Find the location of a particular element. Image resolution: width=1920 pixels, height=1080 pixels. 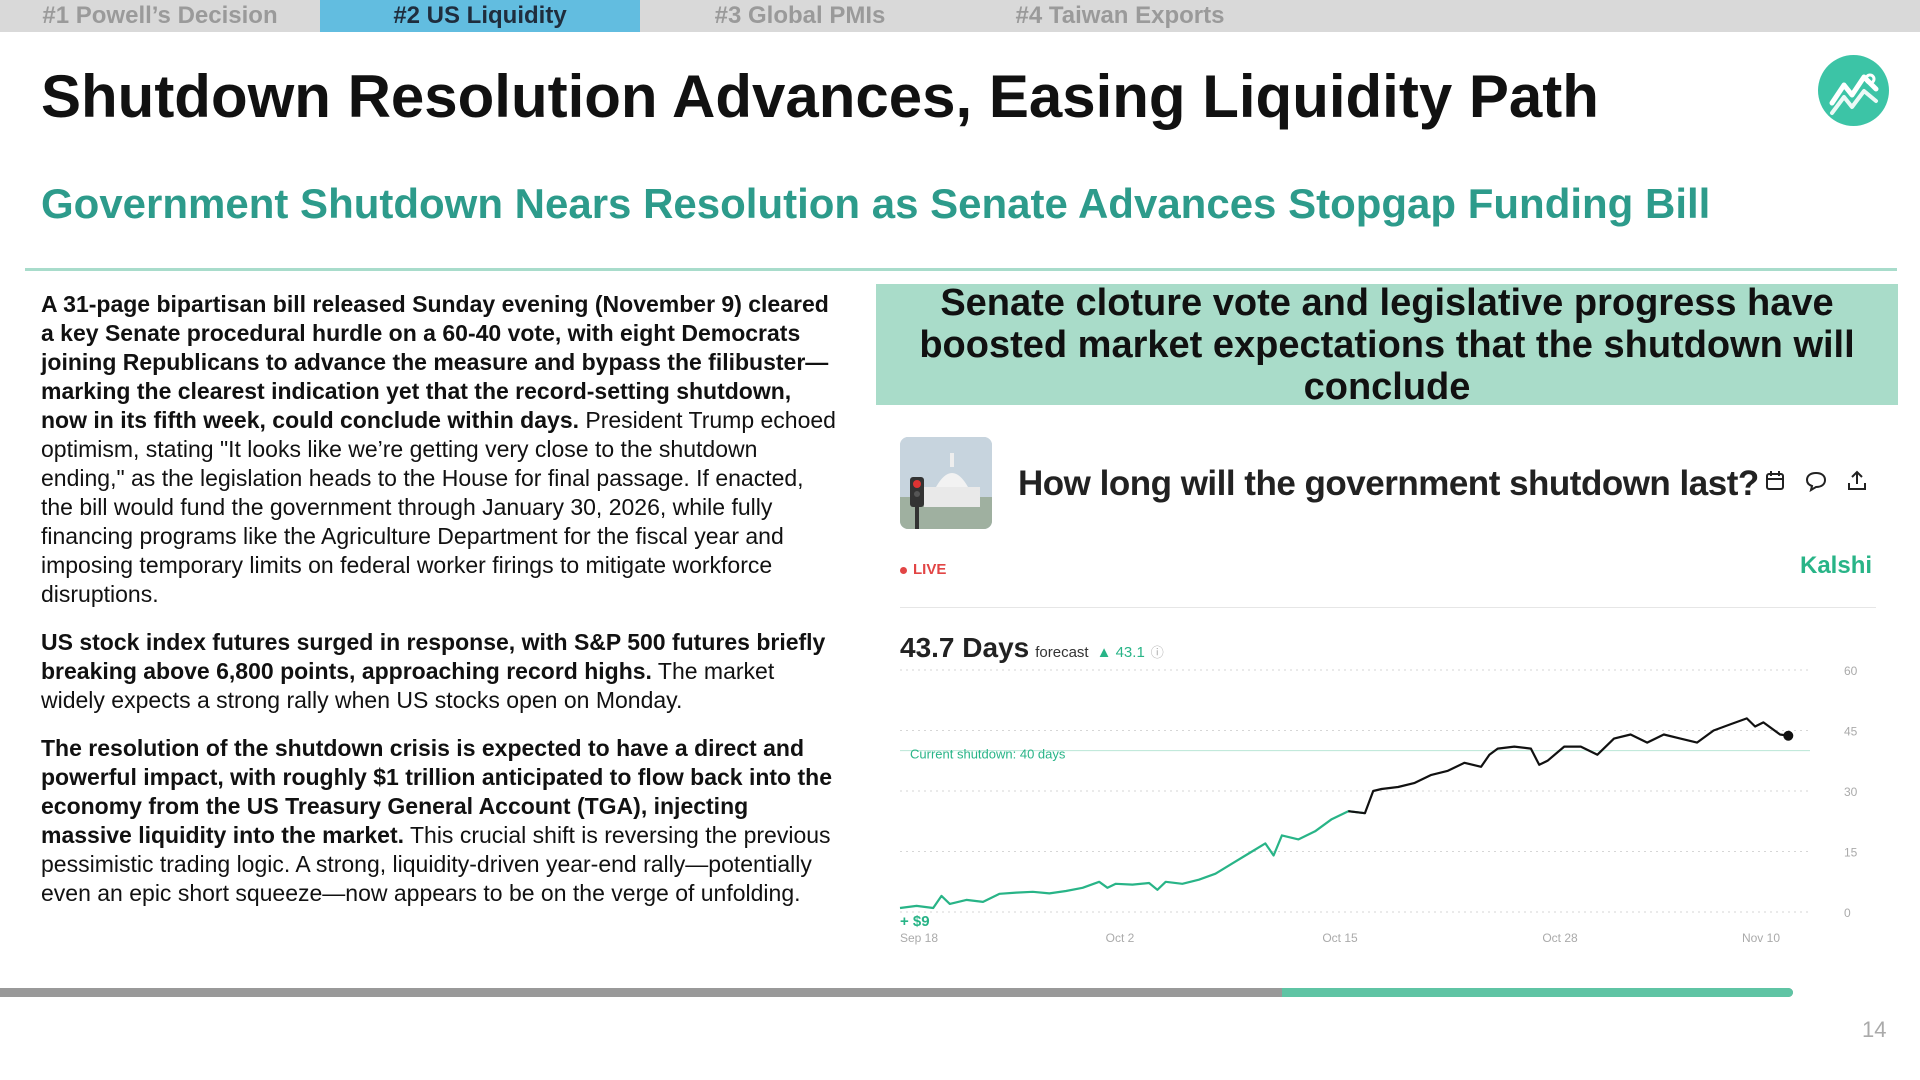

live-indicator: LIVE is located at coordinates (923, 569).